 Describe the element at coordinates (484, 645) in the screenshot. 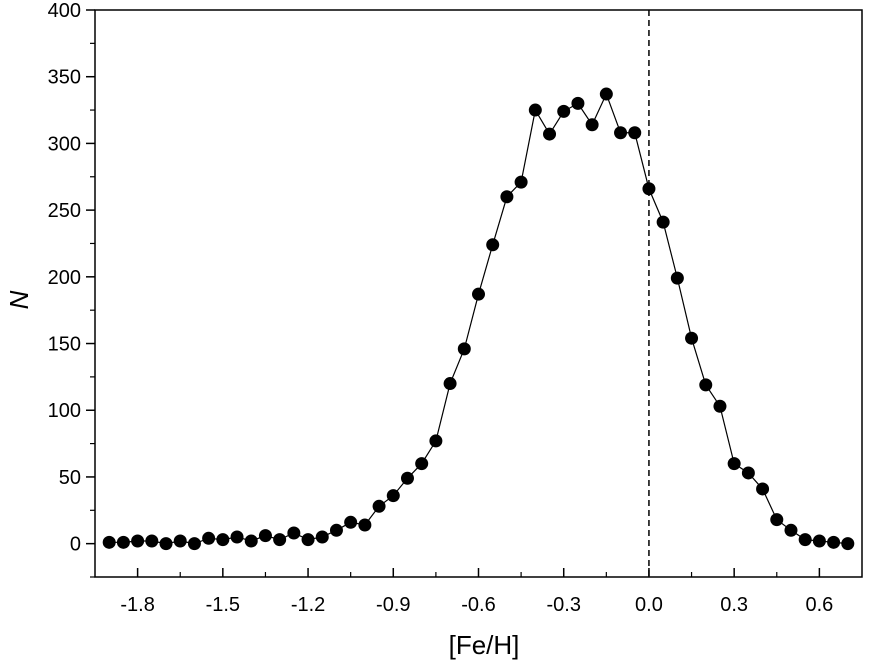

I see `x-axis-label: [Fe/H]` at that location.